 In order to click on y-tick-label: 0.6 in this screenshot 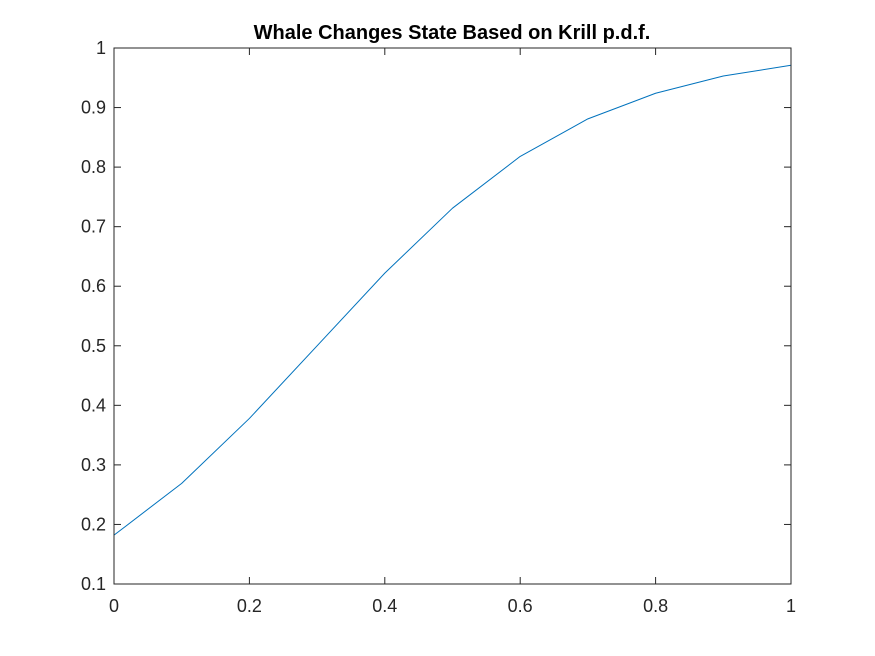, I will do `click(93, 286)`.